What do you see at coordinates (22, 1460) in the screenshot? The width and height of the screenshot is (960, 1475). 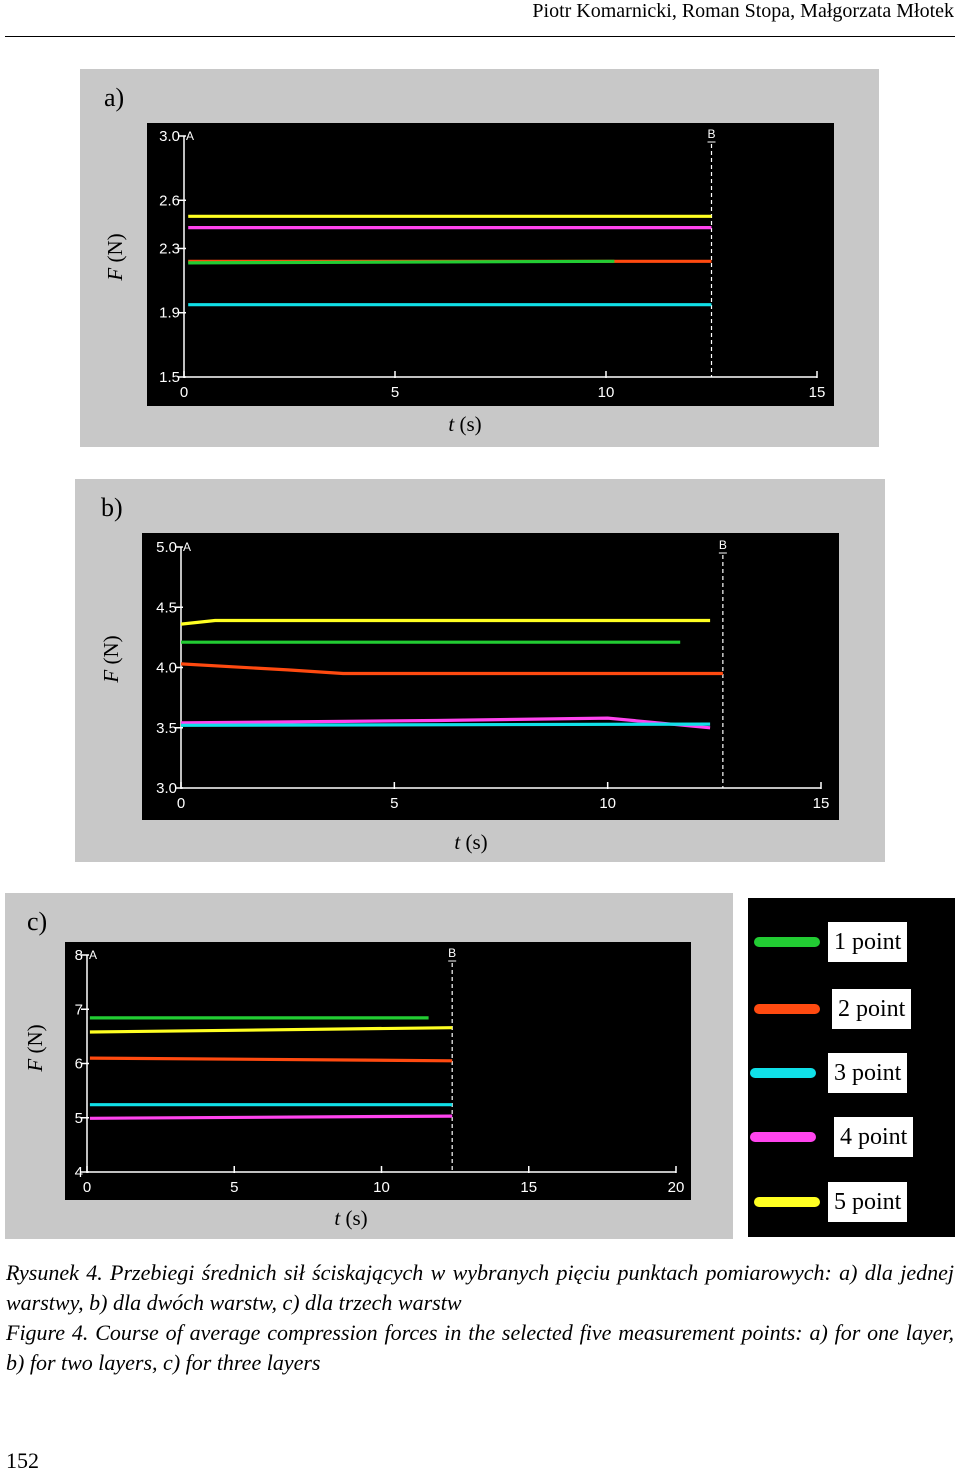 I see `page-number: 152` at bounding box center [22, 1460].